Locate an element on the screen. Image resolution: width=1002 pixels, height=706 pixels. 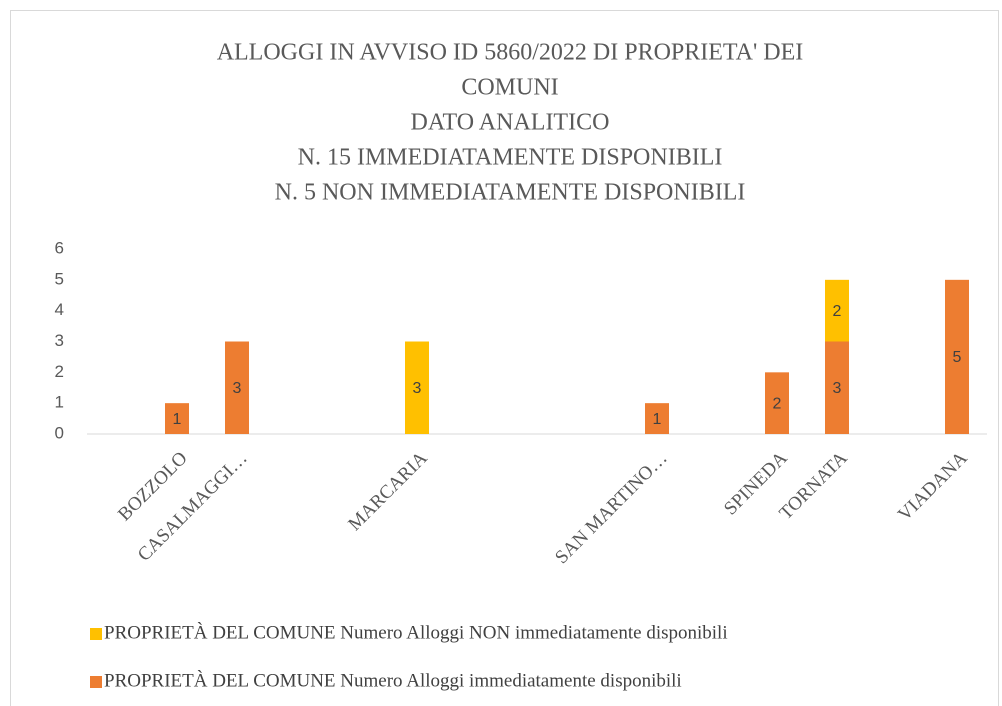
data-label: 5 is located at coordinates (957, 357).